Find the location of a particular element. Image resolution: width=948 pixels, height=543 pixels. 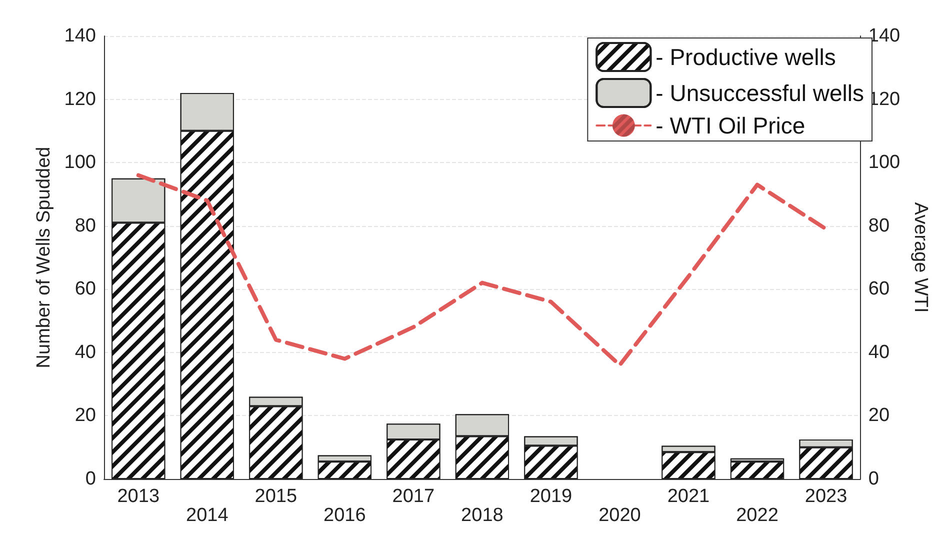

y2-tick-label: 20 is located at coordinates (879, 415).